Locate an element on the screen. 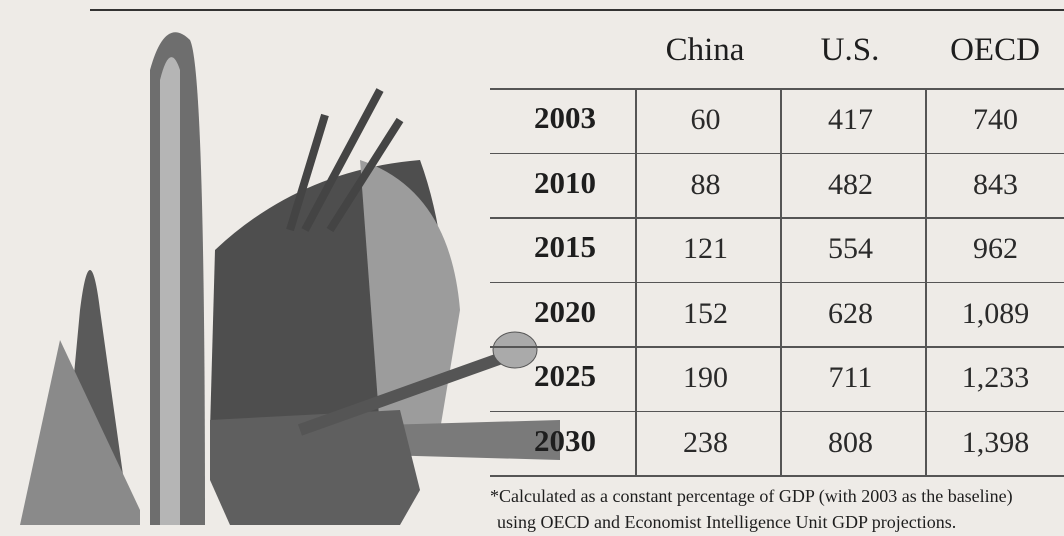 Image resolution: width=1064 pixels, height=536 pixels. ship-hull is located at coordinates (410, 295).